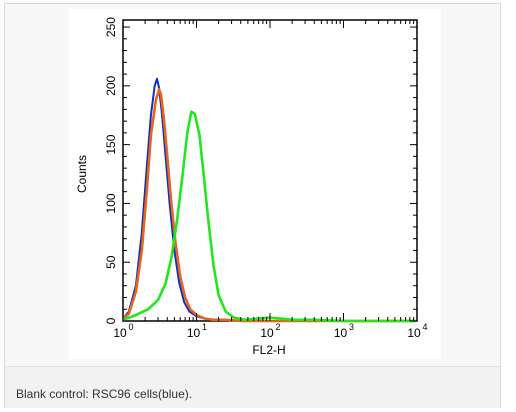 The image size is (516, 412). What do you see at coordinates (104, 394) in the screenshot?
I see `figure-caption: Blank control: RSC96 cells(blue).` at bounding box center [104, 394].